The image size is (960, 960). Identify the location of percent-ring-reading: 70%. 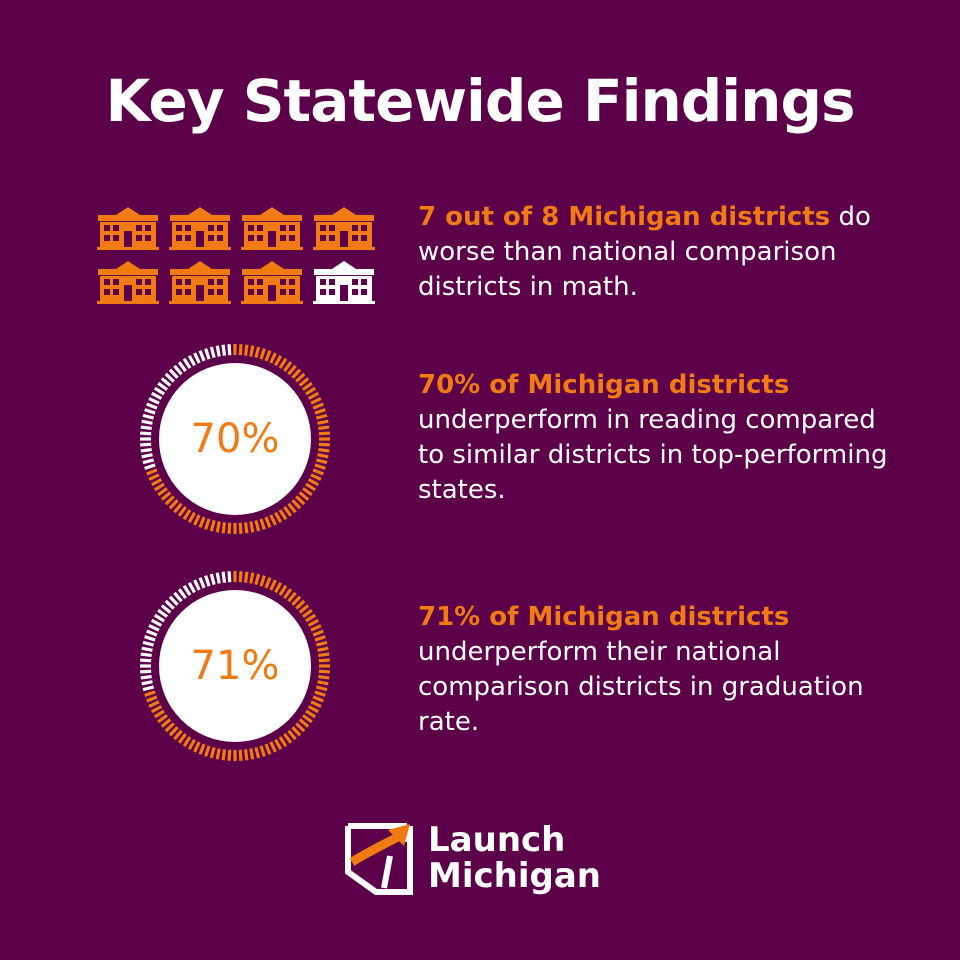
(235, 439).